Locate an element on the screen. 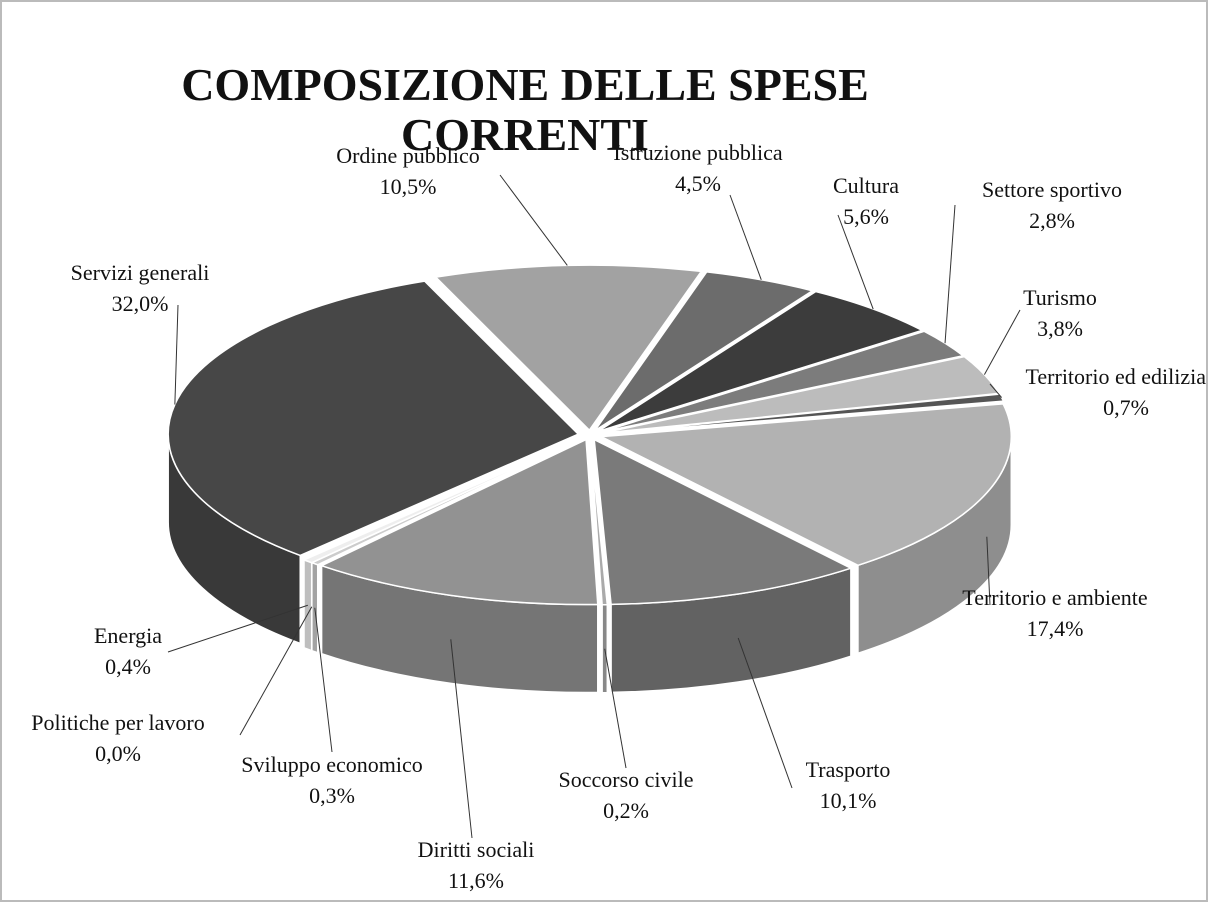 Image resolution: width=1208 pixels, height=902 pixels. value-label: 3,8% is located at coordinates (1060, 328).